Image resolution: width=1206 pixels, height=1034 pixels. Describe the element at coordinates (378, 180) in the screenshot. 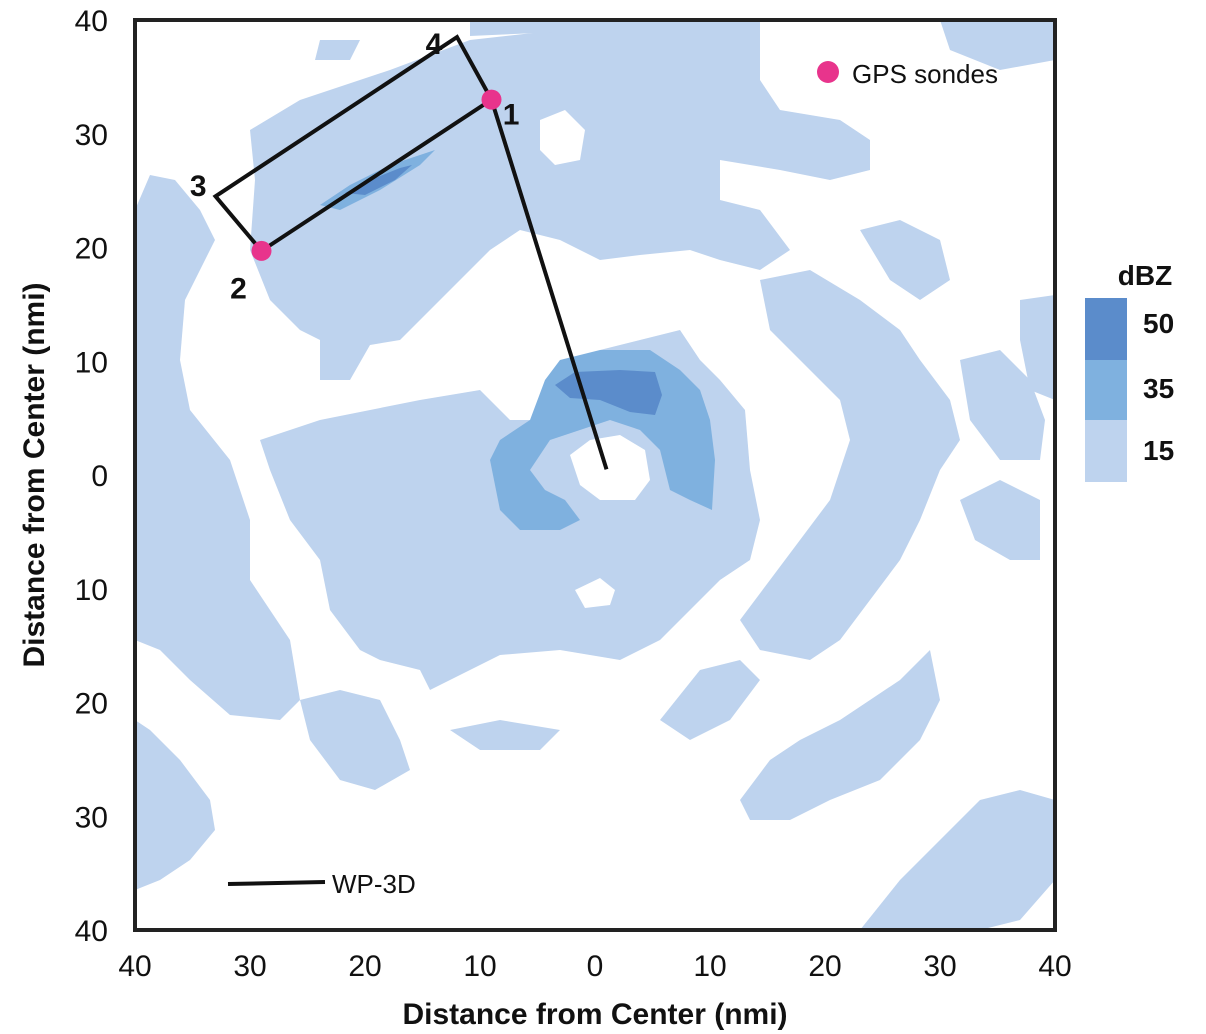

I see `north-band-50dbz` at that location.